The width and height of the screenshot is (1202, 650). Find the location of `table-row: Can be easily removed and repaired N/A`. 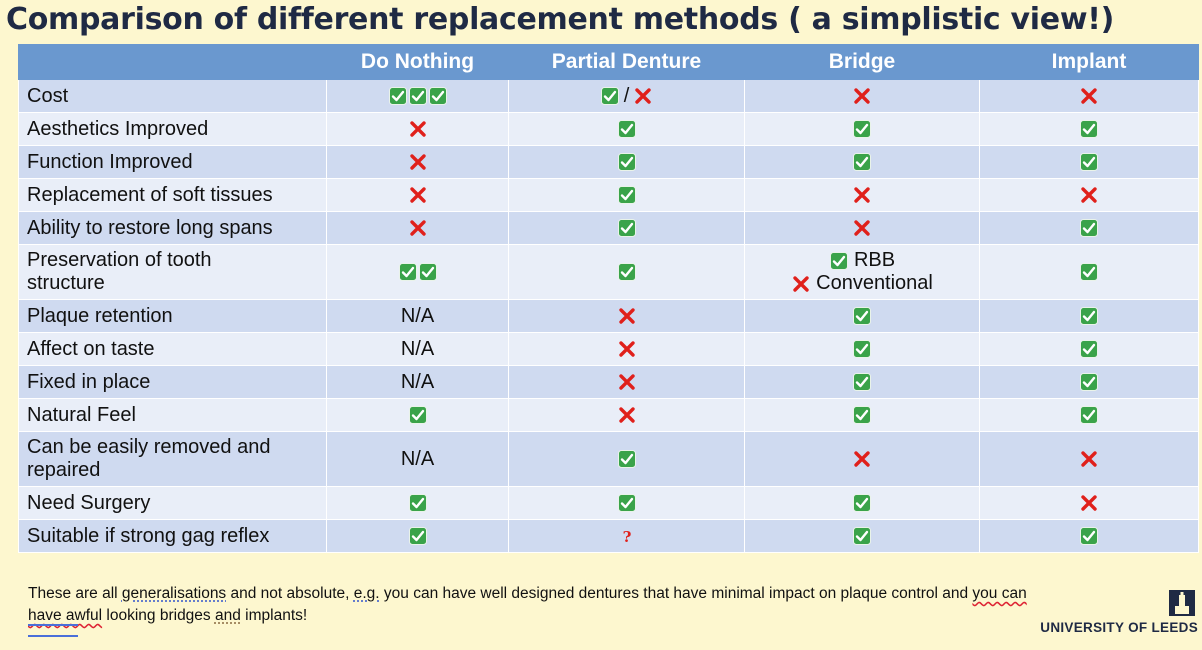

table-row: Can be easily removed and repaired N/A is located at coordinates (608, 459).